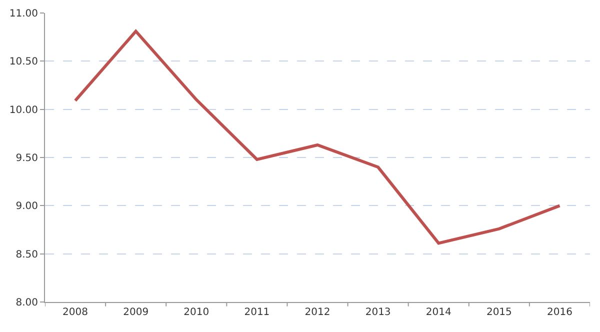  Describe the element at coordinates (27, 158) in the screenshot. I see `y-tick-label: 9.50` at that location.